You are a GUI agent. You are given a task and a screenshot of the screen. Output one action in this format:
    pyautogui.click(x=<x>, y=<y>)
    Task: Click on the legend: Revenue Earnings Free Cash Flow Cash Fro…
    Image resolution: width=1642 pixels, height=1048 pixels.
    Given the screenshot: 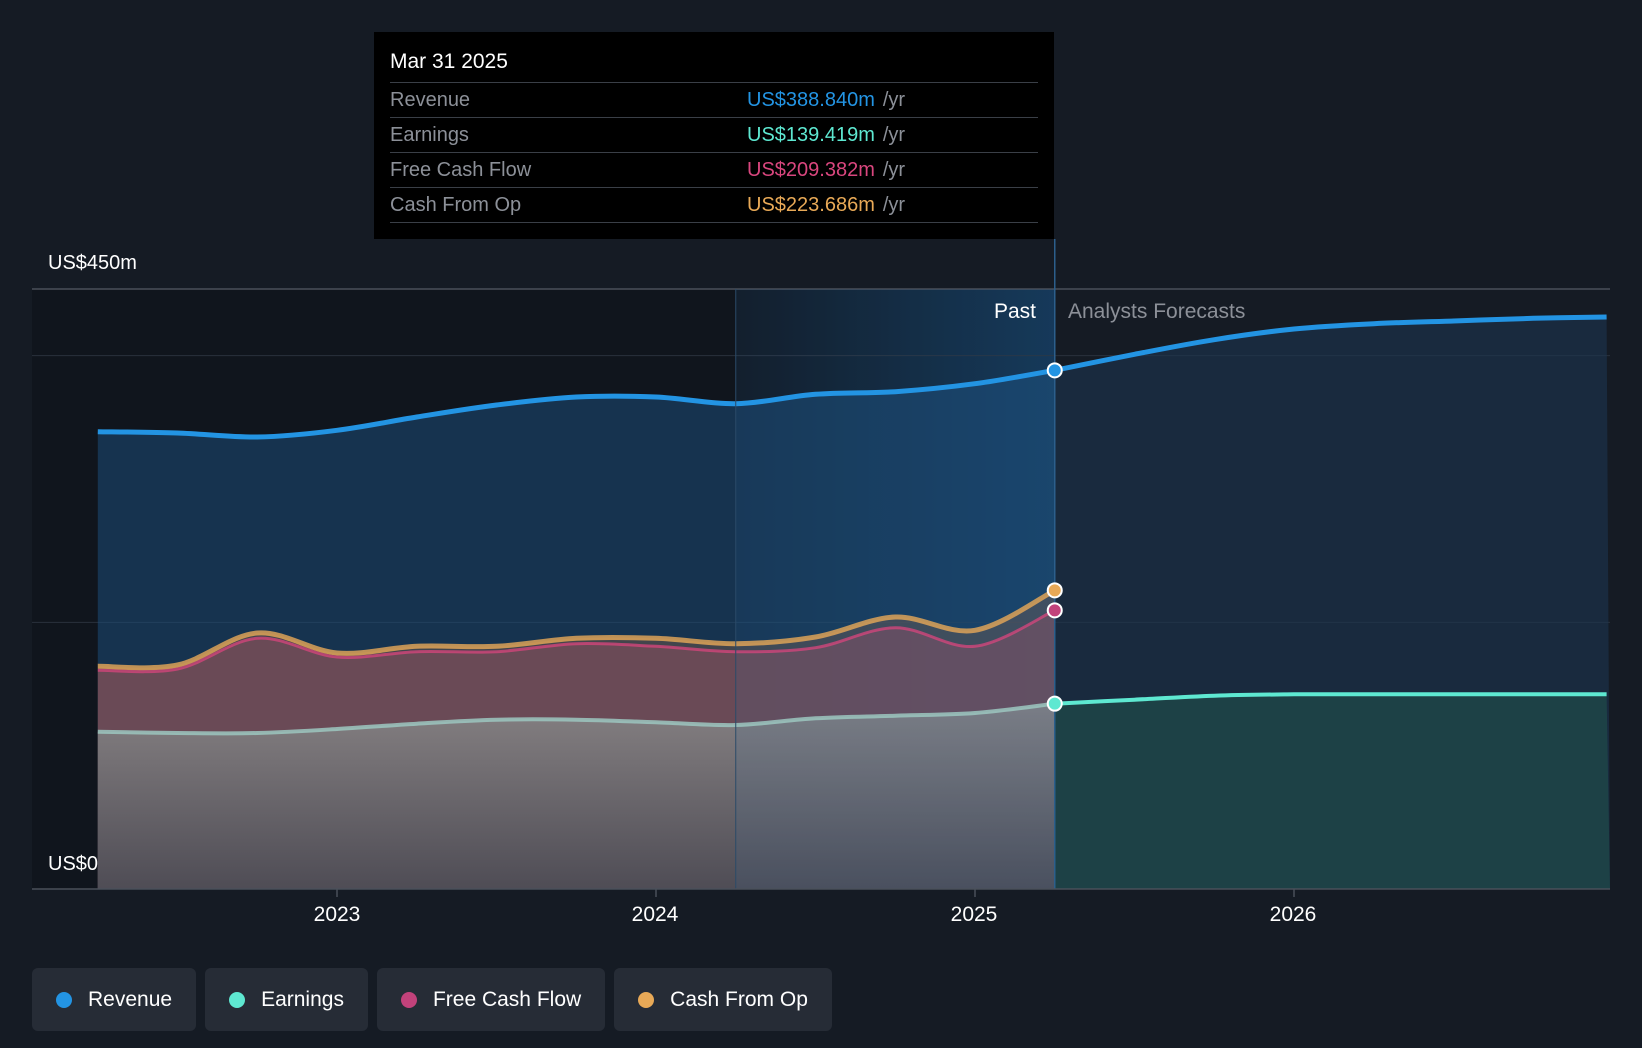 What is the action you would take?
    pyautogui.click(x=432, y=999)
    